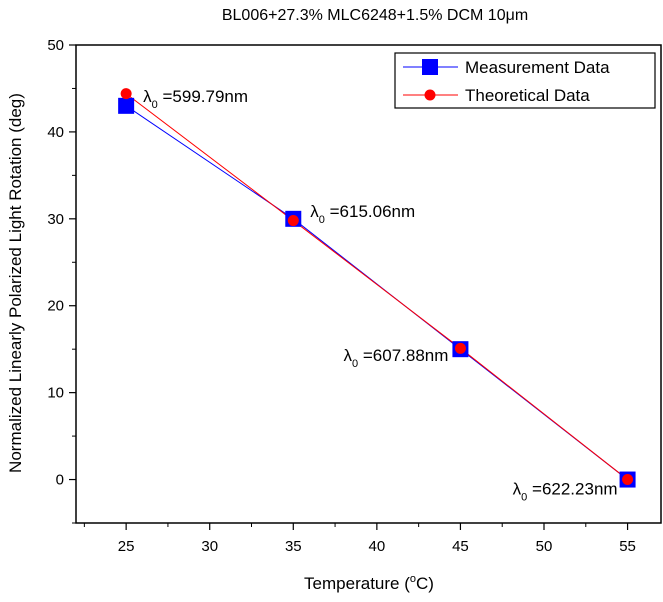  I want to click on lambda-annotation: λ0 =615.06nm, so click(362, 214).